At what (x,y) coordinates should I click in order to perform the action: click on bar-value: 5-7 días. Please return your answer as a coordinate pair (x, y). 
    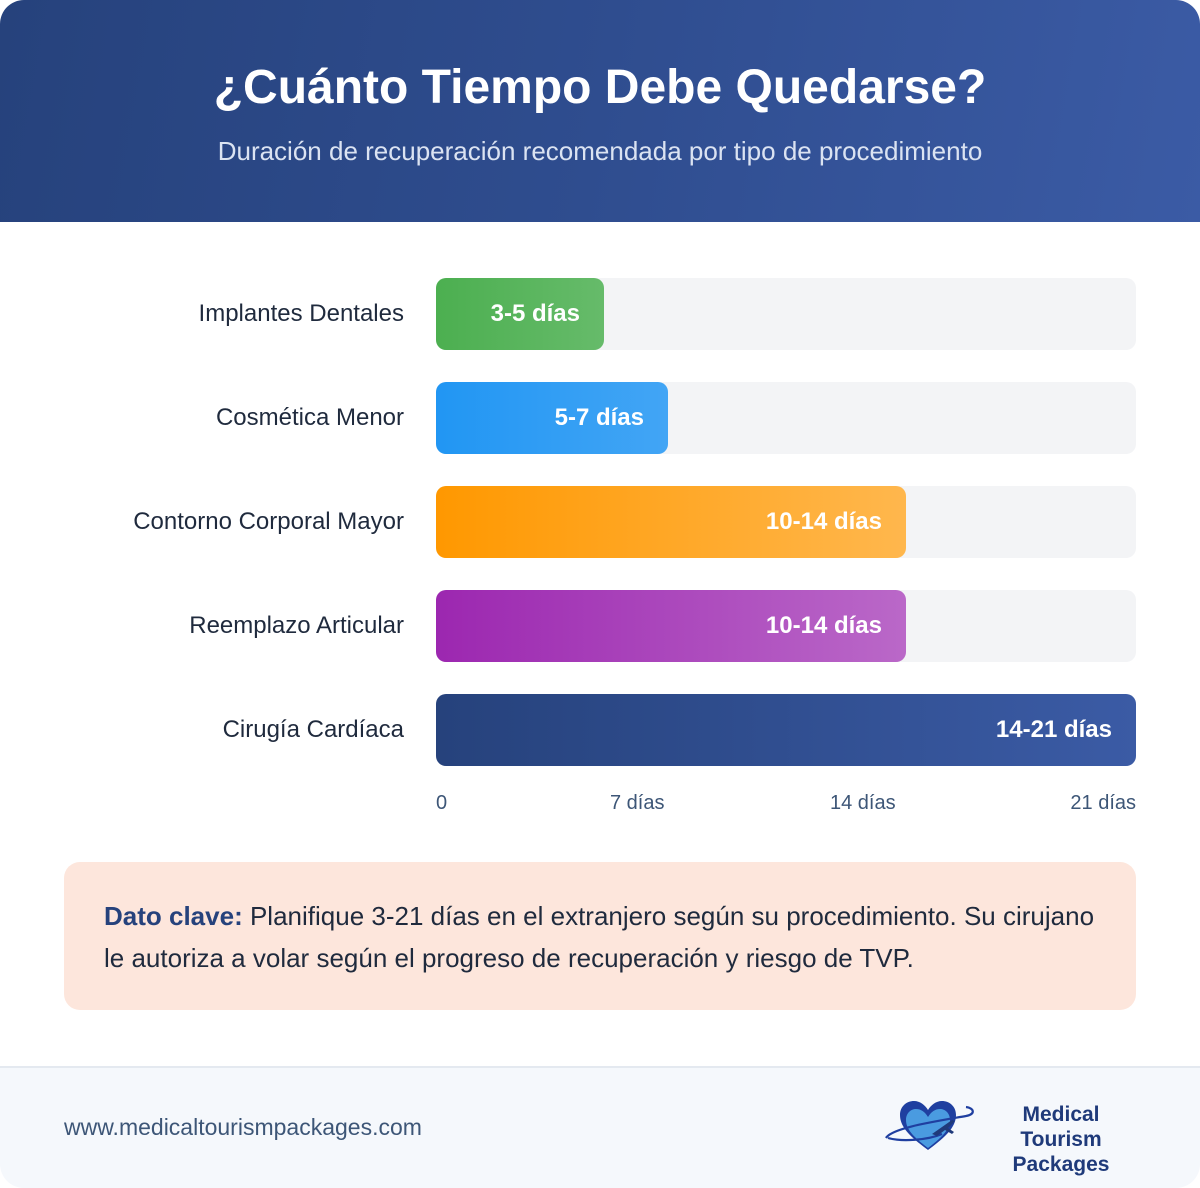
    Looking at the image, I should click on (599, 417).